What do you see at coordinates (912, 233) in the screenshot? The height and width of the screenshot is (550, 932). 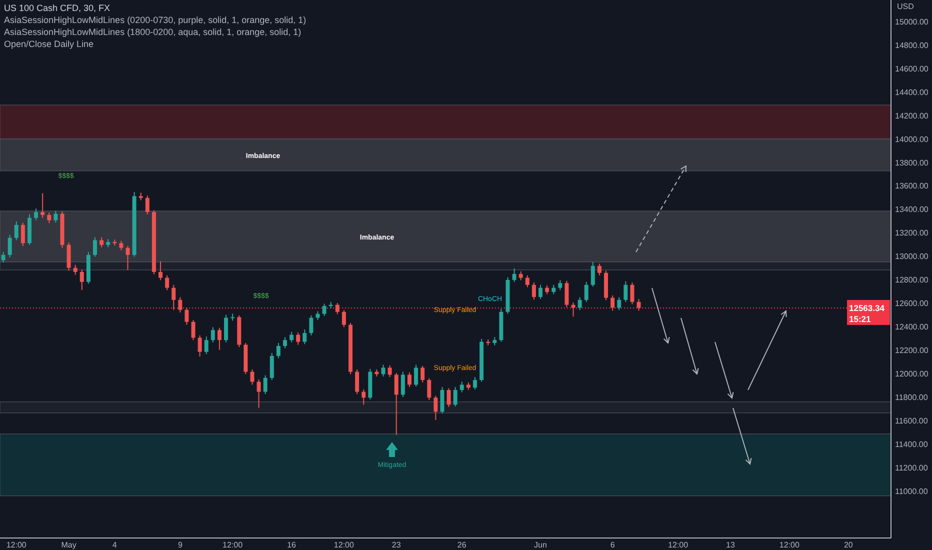 I see `y-tick-label: 13200.00` at bounding box center [912, 233].